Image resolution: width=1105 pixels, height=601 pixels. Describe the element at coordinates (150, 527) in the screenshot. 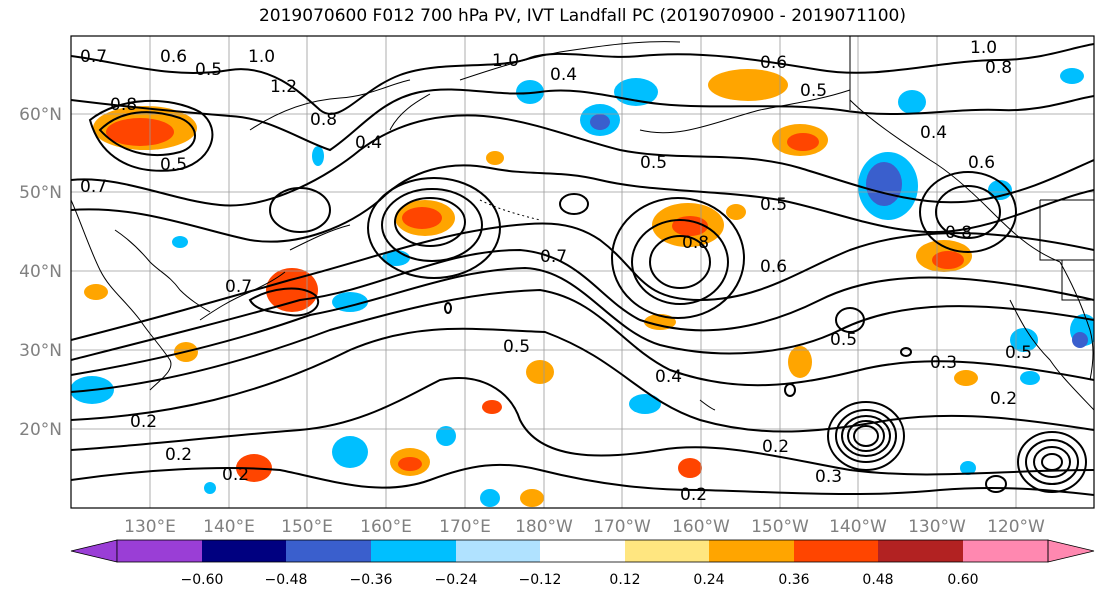

I see `lon-label-130e: 130°E` at that location.